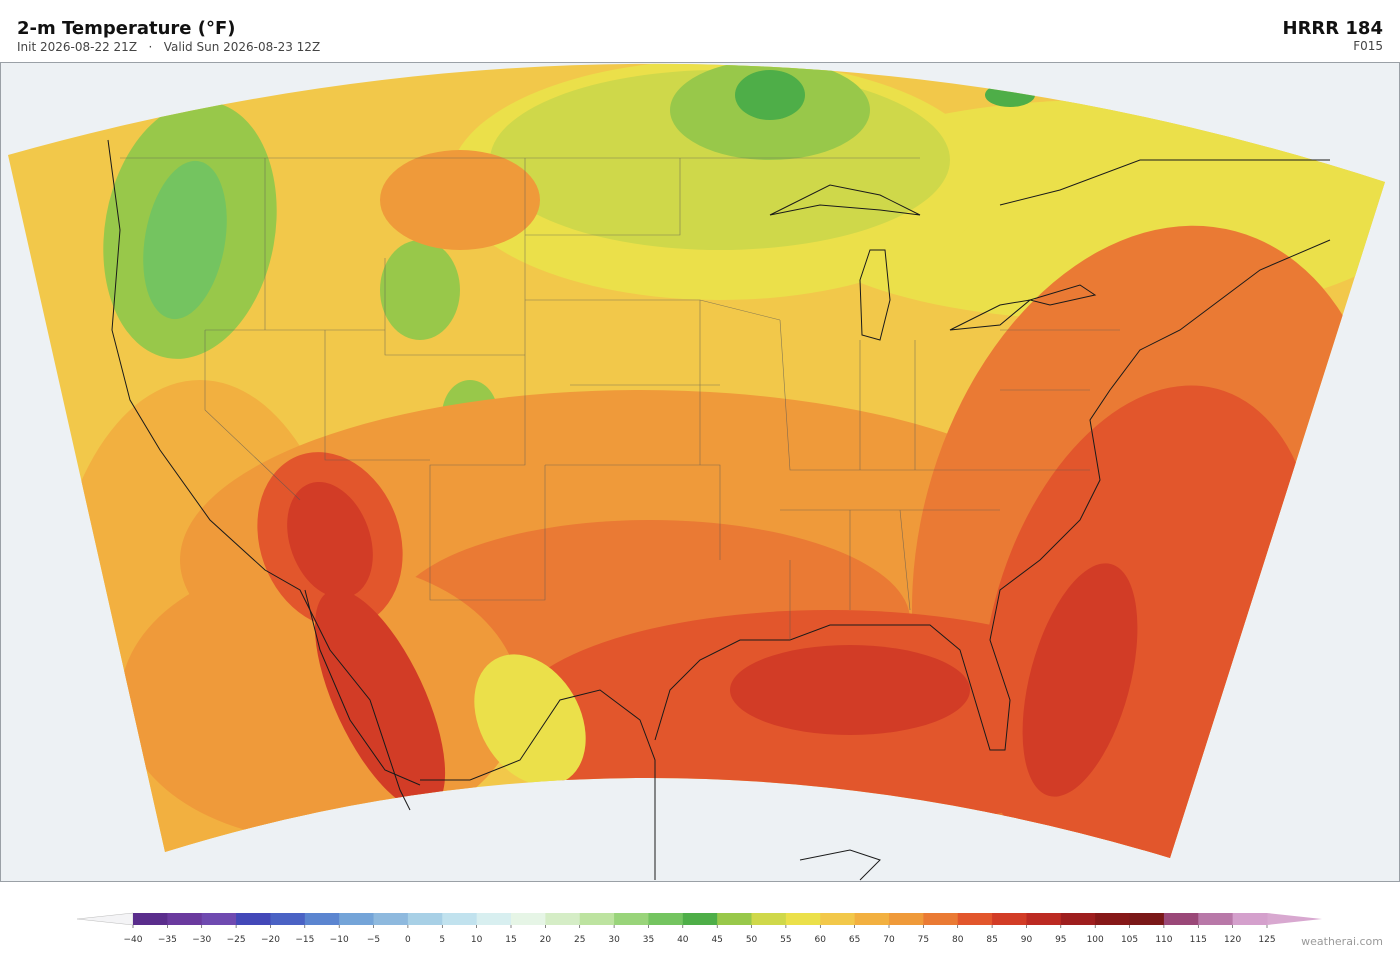 This screenshot has height=960, width=1400. Describe the element at coordinates (752, 940) in the screenshot. I see `colorbar-tick-label: 50` at that location.